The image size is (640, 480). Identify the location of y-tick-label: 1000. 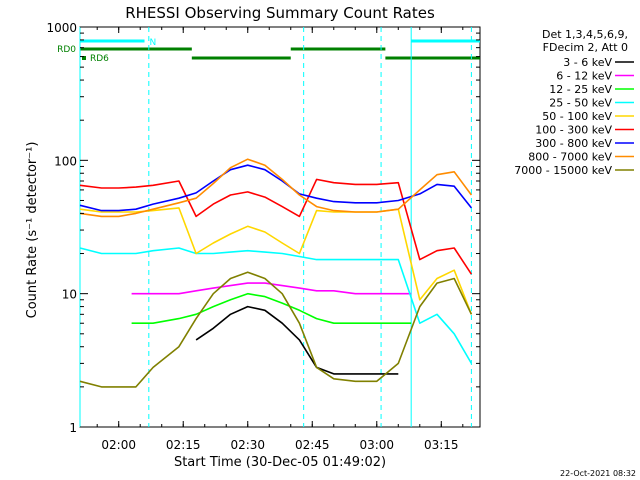
(61, 28).